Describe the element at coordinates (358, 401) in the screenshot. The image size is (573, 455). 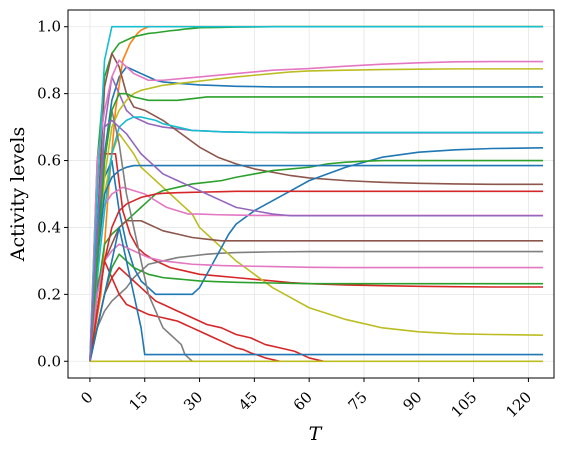
I see `x-tick-label-5: 75` at that location.